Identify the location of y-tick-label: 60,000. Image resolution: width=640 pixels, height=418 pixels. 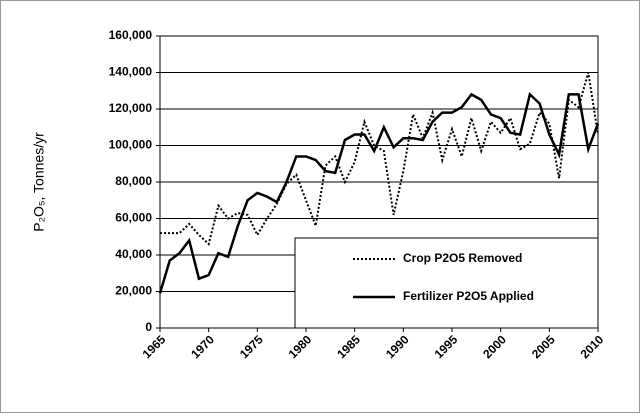
(133, 218).